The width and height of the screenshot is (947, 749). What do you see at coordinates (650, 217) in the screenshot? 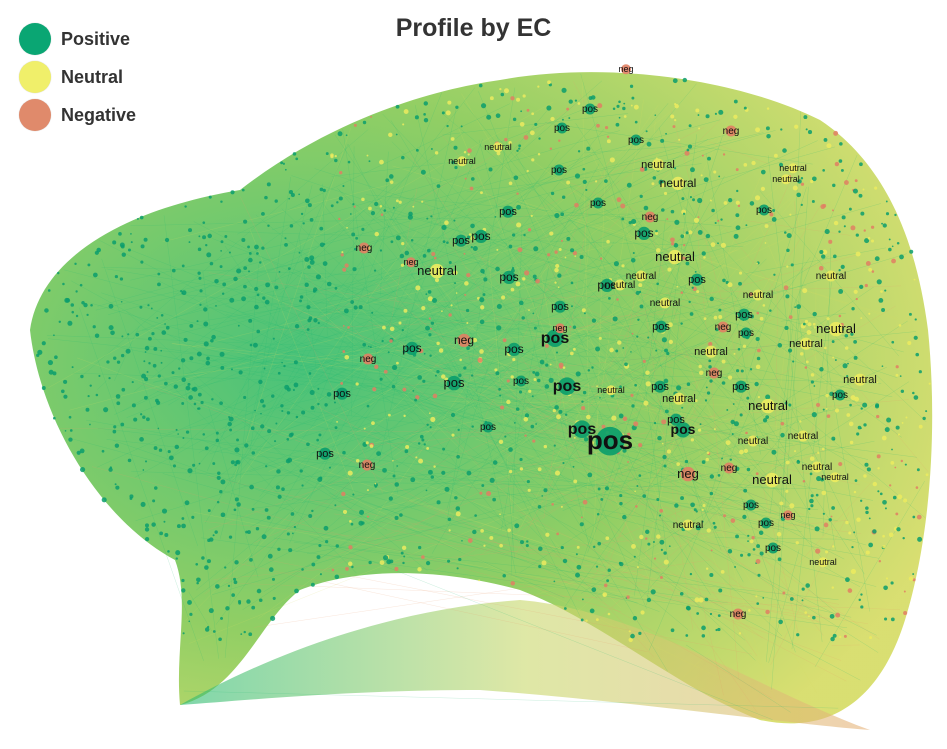
I see `node-label: neg` at bounding box center [650, 217].